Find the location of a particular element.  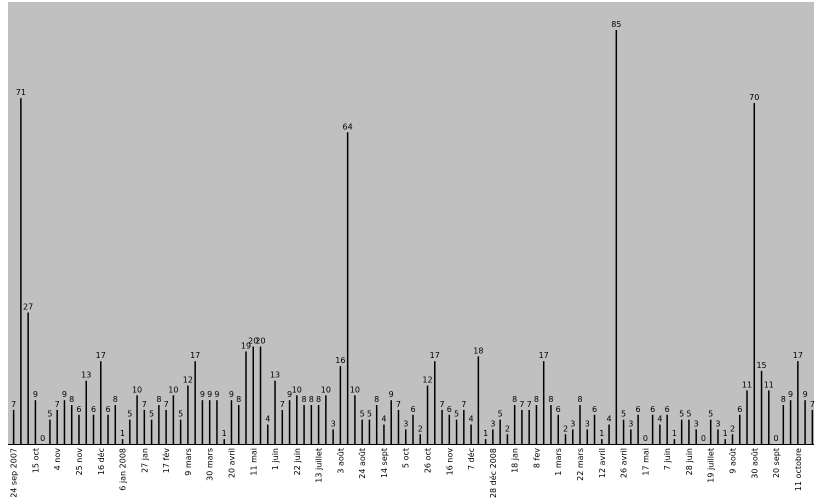

value-label-29: 1 is located at coordinates (224, 433).